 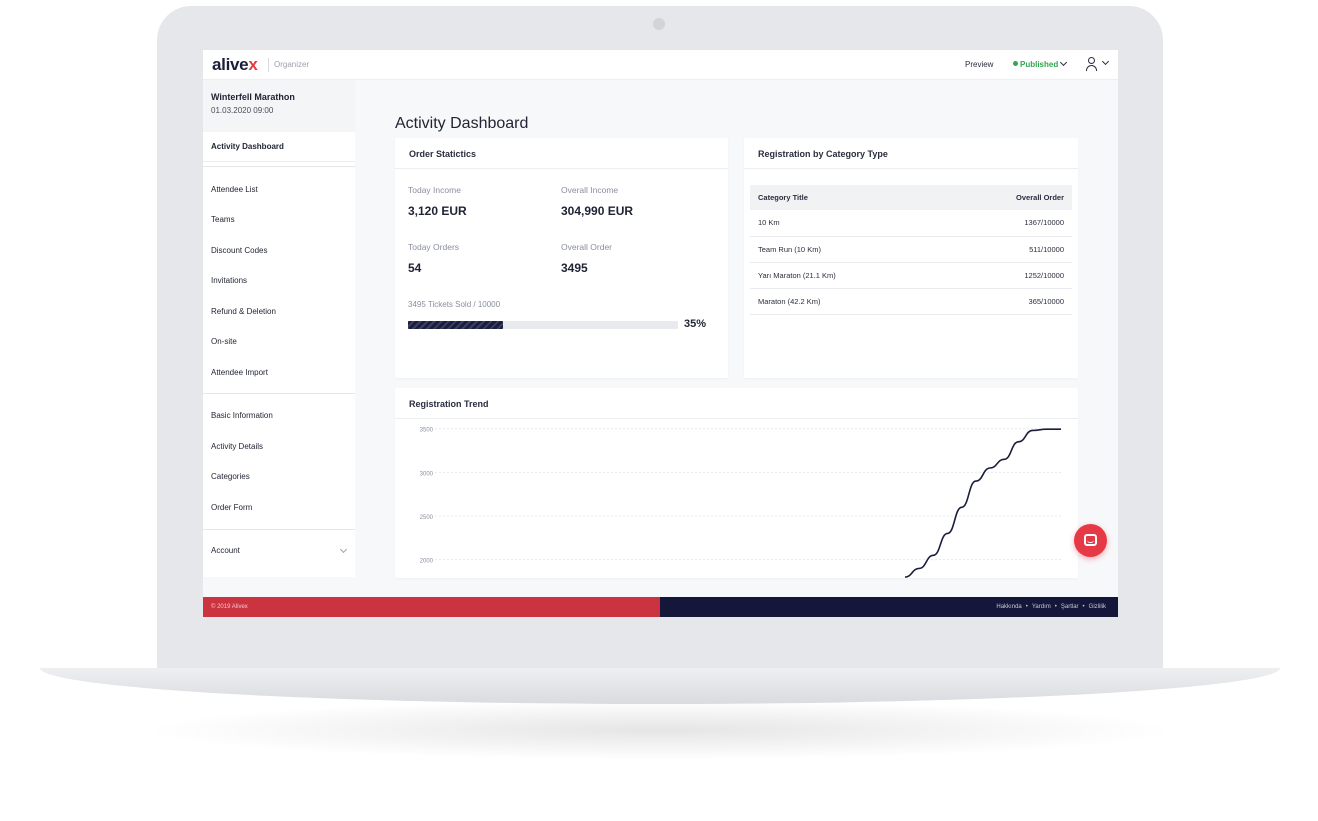 What do you see at coordinates (247, 146) in the screenshot?
I see `sidebar-item-activity-dashboard: Activity Dashboard` at bounding box center [247, 146].